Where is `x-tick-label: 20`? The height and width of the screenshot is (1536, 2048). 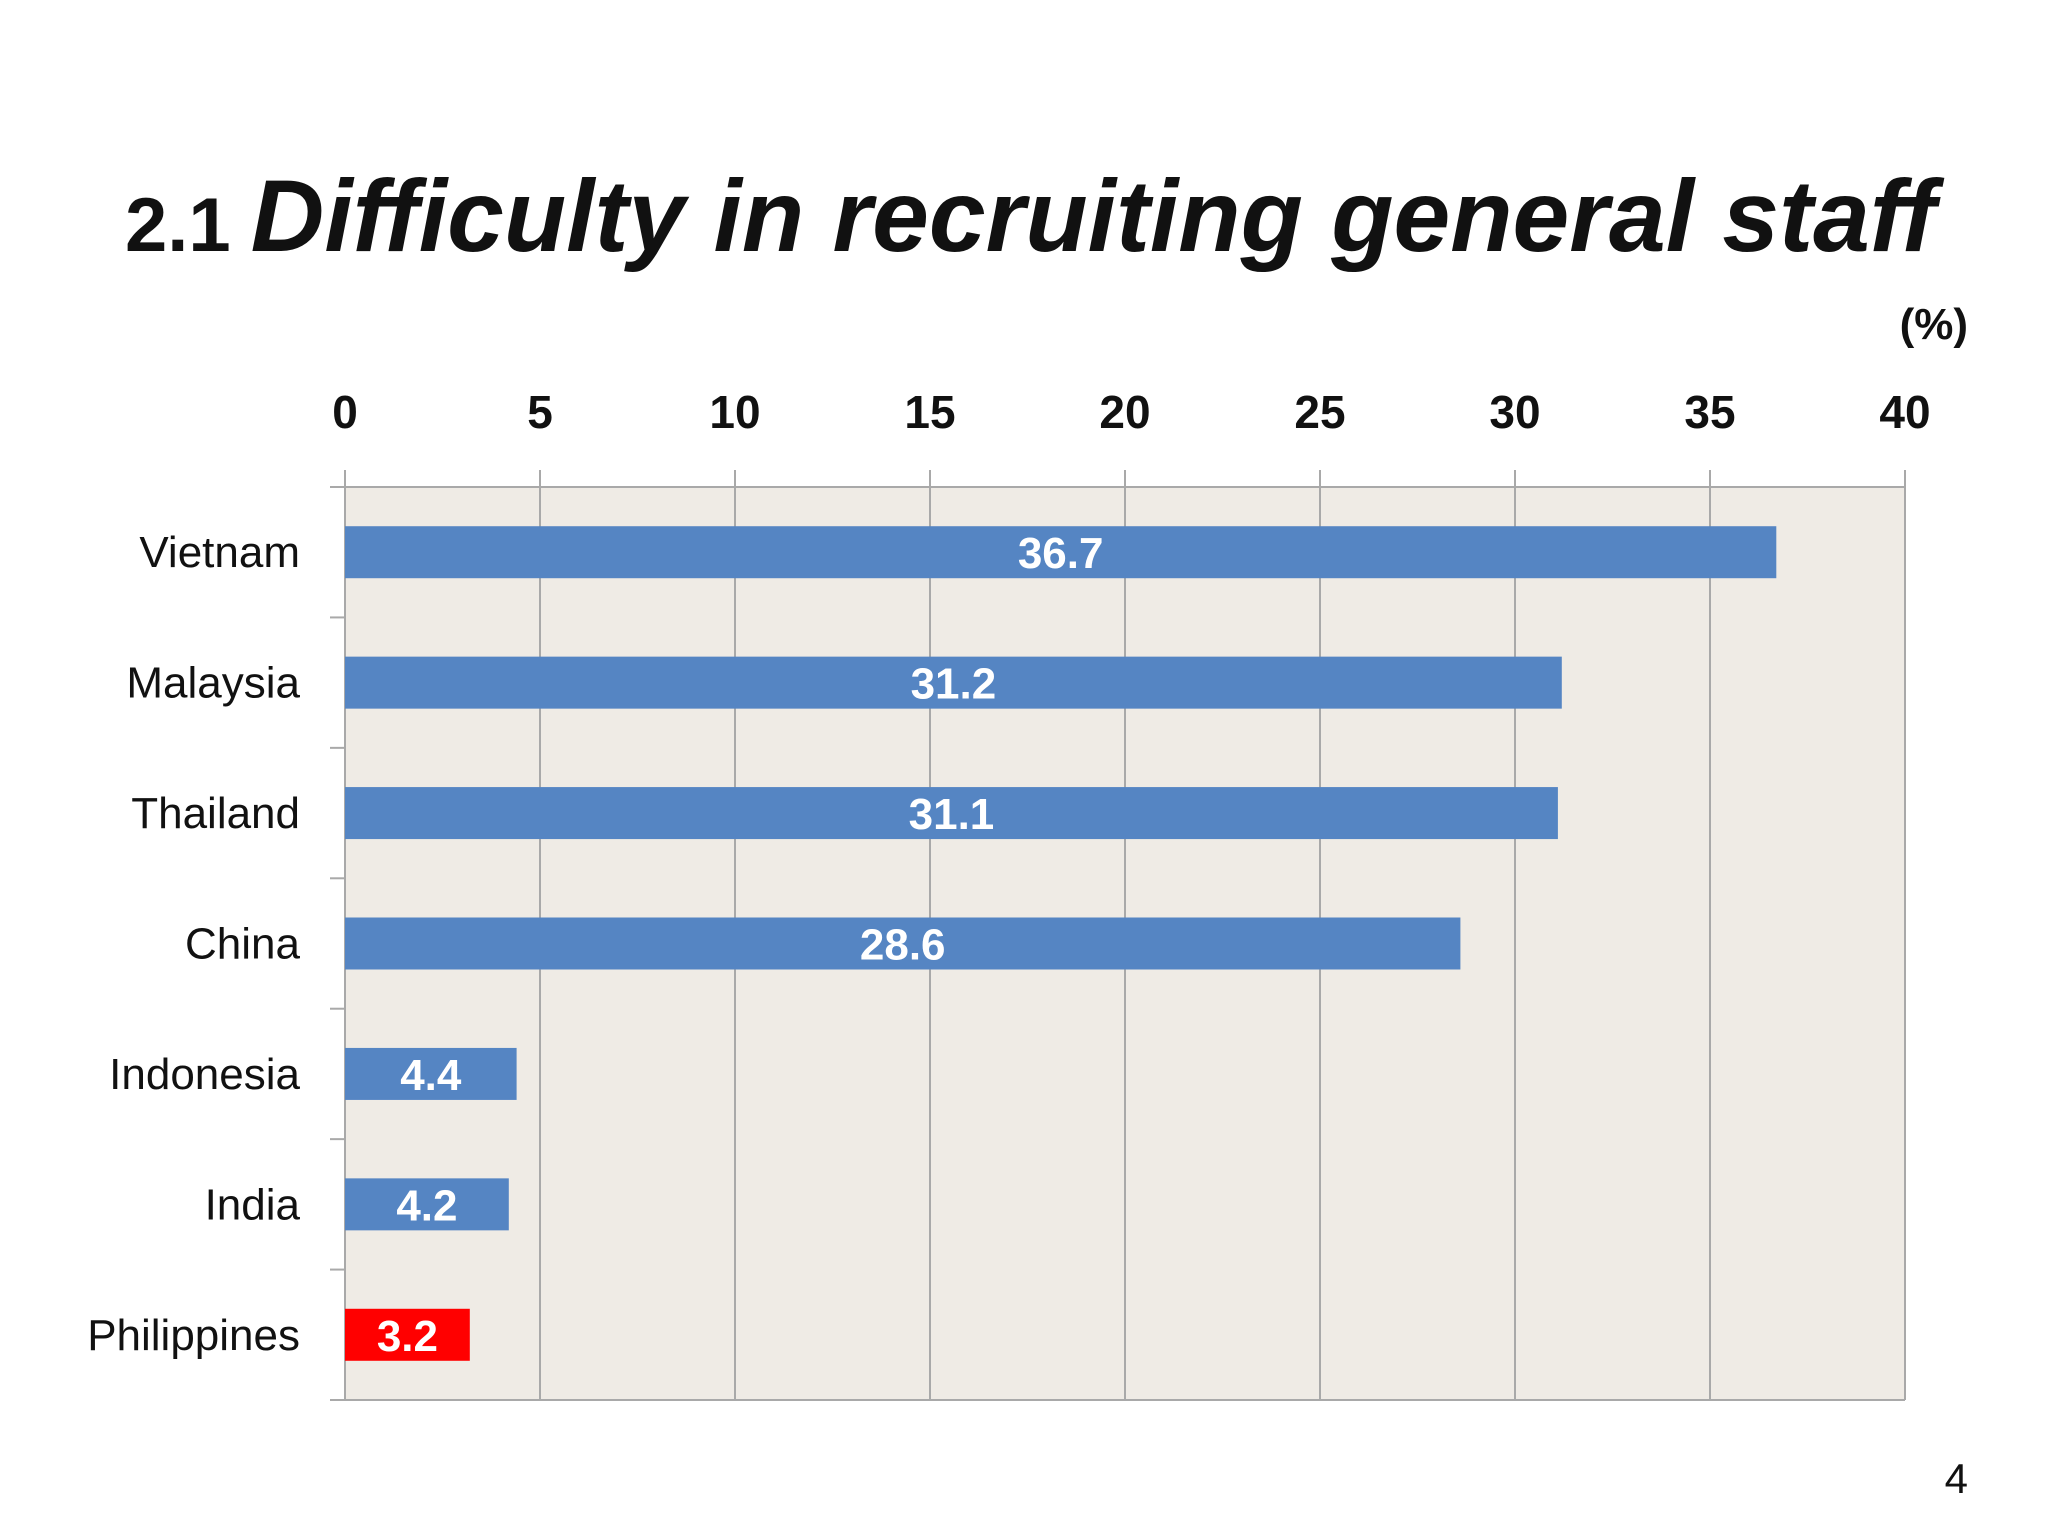 x-tick-label: 20 is located at coordinates (1124, 412).